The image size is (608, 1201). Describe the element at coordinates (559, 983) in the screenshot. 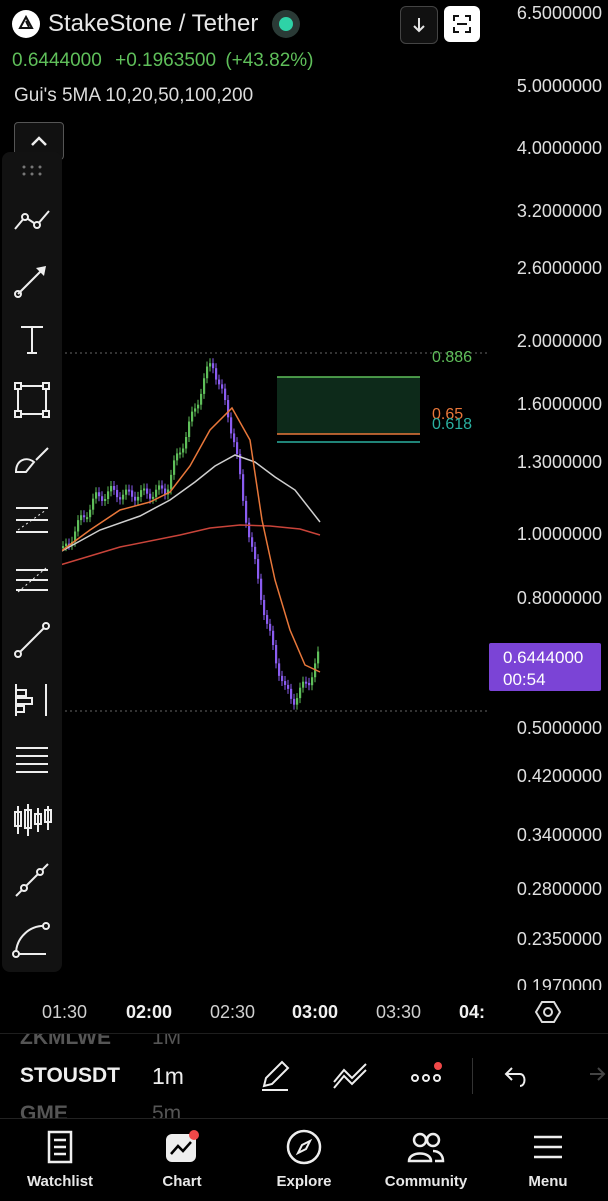

I see `y-tick: 0.1970000` at that location.